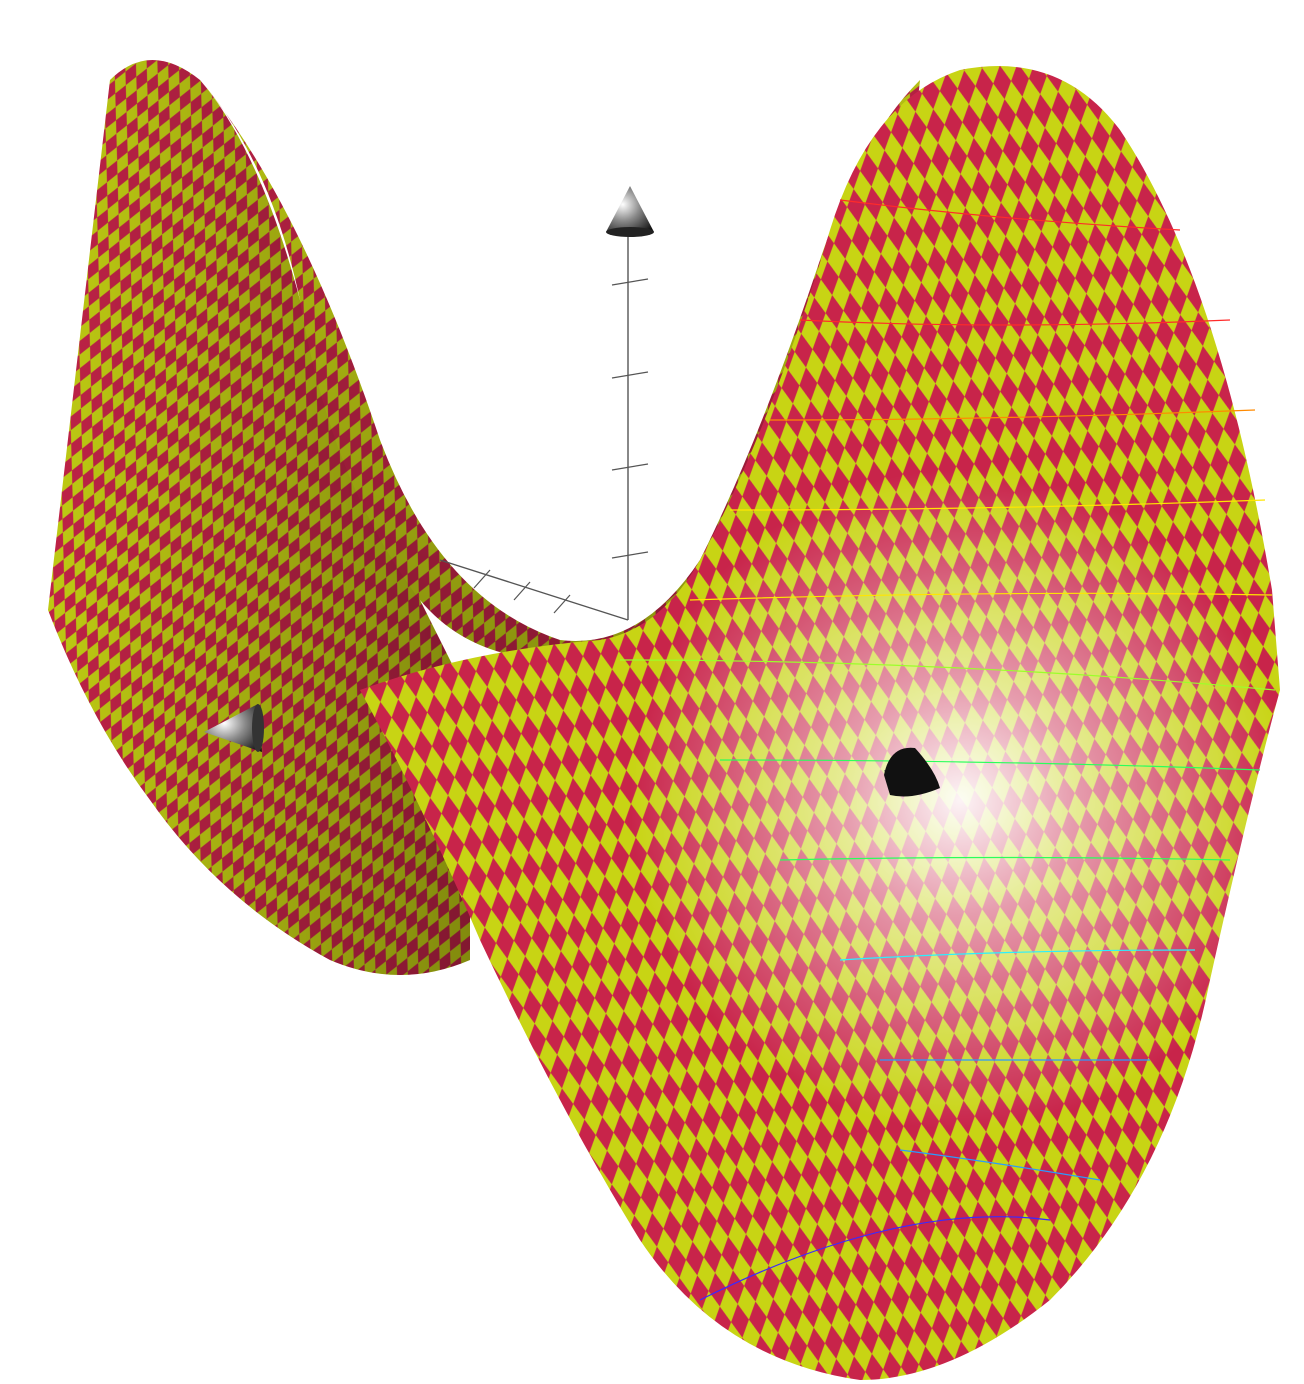 Image resolution: width=1304 pixels, height=1384 pixels. Describe the element at coordinates (630, 418) in the screenshot. I see `z-axis-ticks` at that location.